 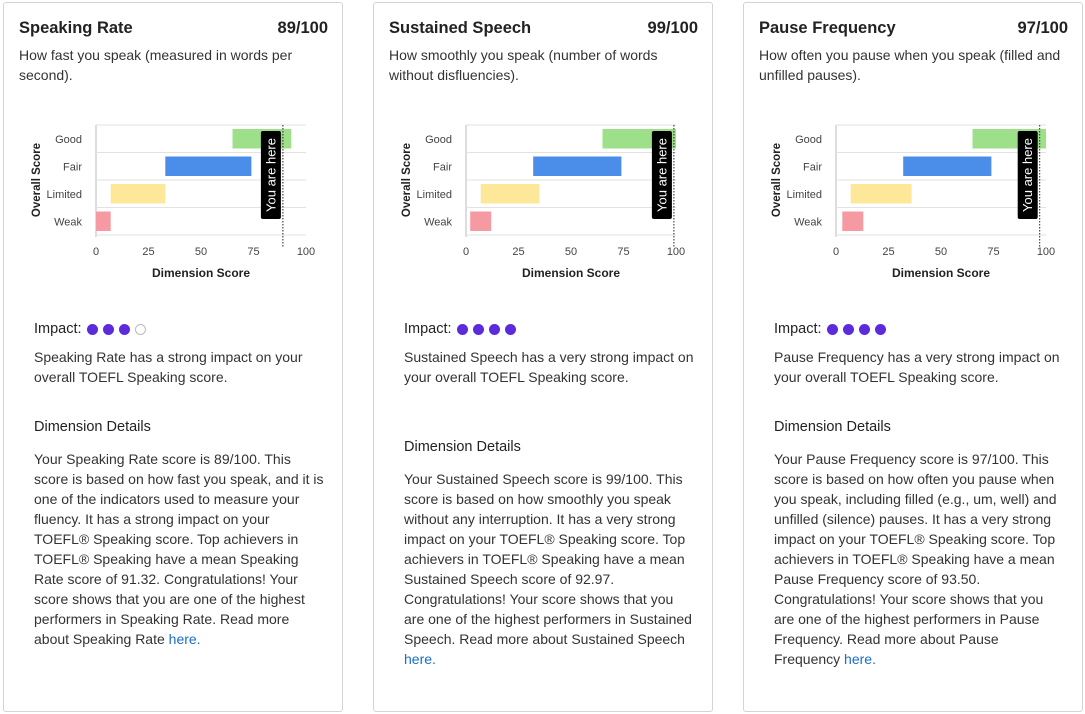 What do you see at coordinates (302, 28) in the screenshot?
I see `card-score: 89/100` at bounding box center [302, 28].